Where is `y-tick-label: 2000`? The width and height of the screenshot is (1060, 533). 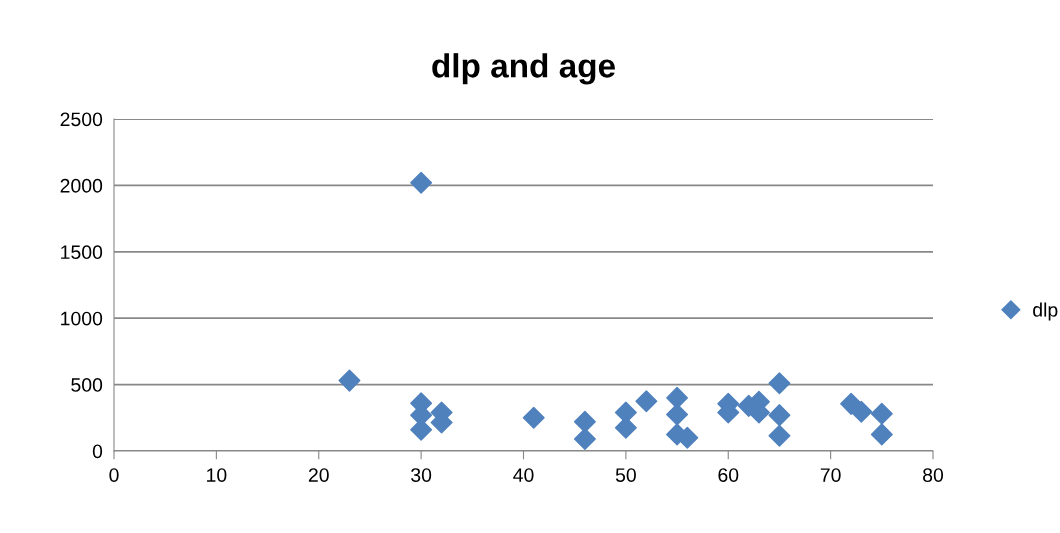 y-tick-label: 2000 is located at coordinates (81, 185).